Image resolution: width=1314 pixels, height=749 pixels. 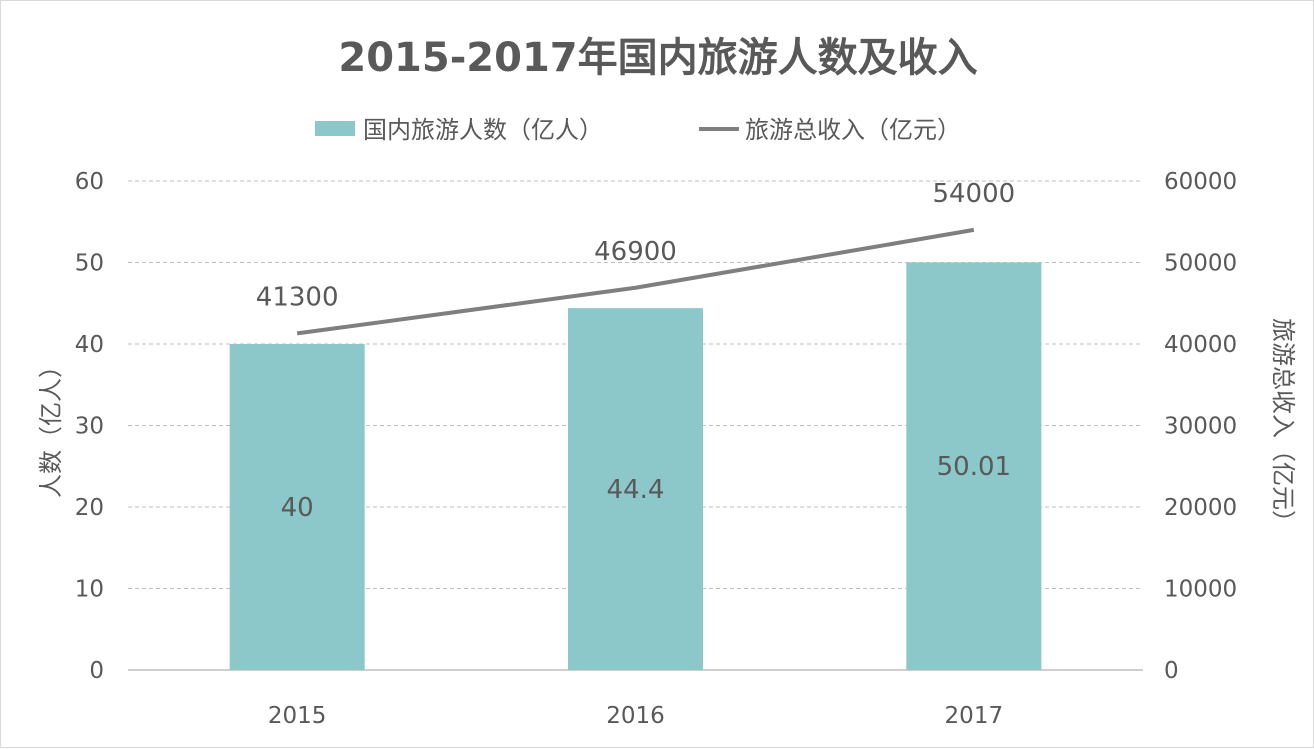 I want to click on bar-data-label: 44.4, so click(x=636, y=490).